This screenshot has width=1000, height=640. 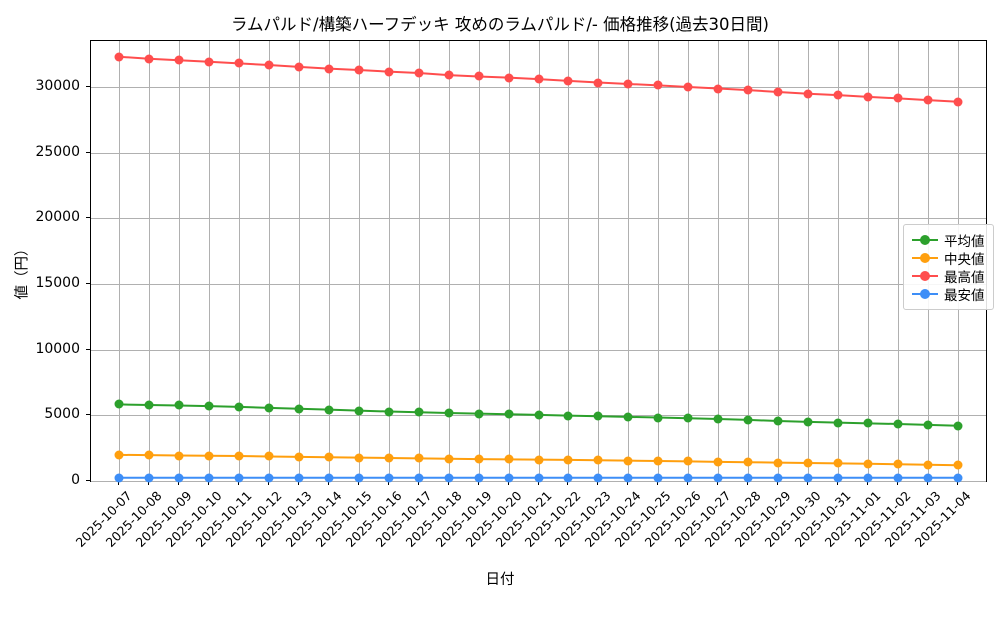 What do you see at coordinates (948, 276) in the screenshot?
I see `legend-item: 最高値` at bounding box center [948, 276].